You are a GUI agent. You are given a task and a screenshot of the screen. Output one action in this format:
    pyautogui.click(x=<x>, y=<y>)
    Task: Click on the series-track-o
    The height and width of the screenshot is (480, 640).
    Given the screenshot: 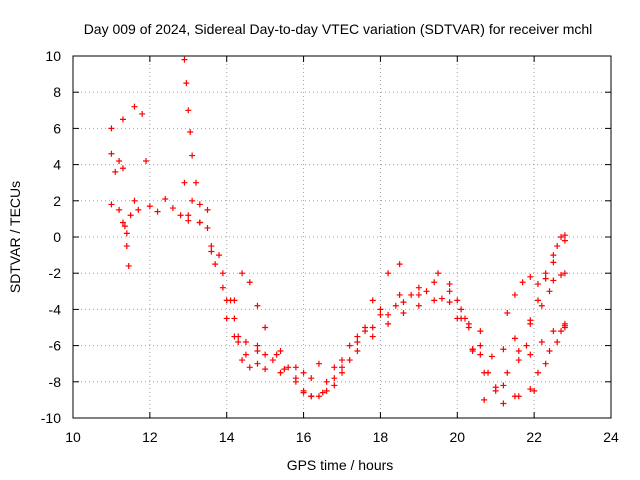 What is the action you would take?
    pyautogui.click(x=547, y=278)
    